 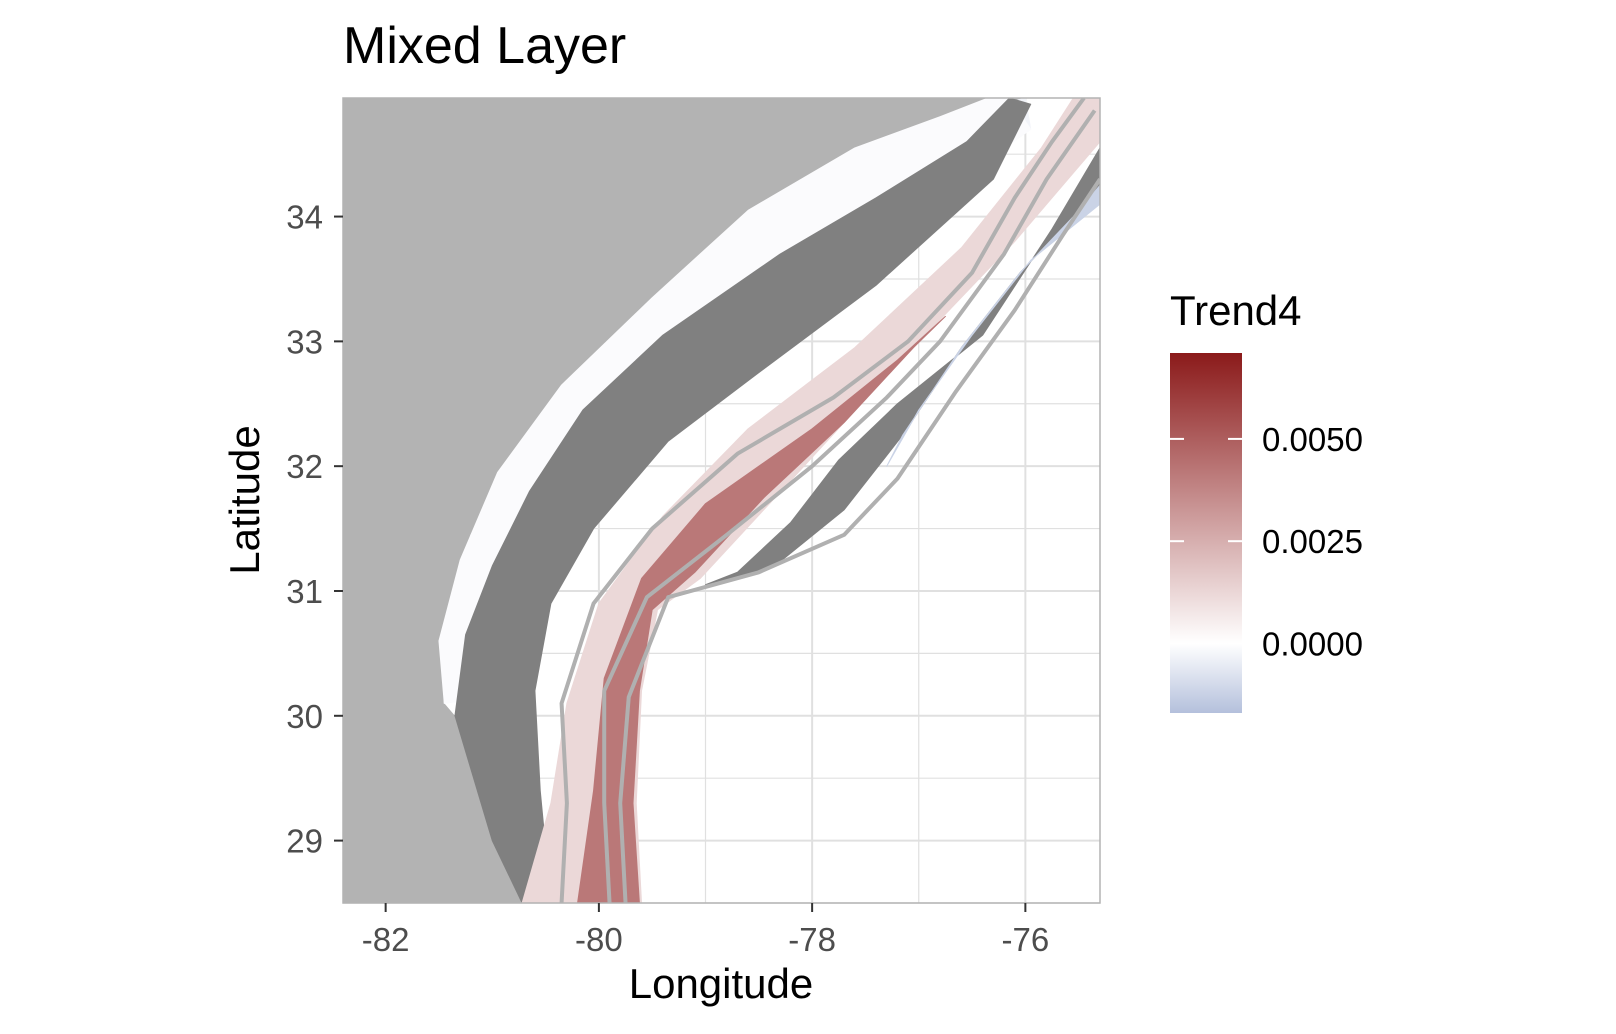 What do you see at coordinates (304, 217) in the screenshot?
I see `y-tick-label: 34` at bounding box center [304, 217].